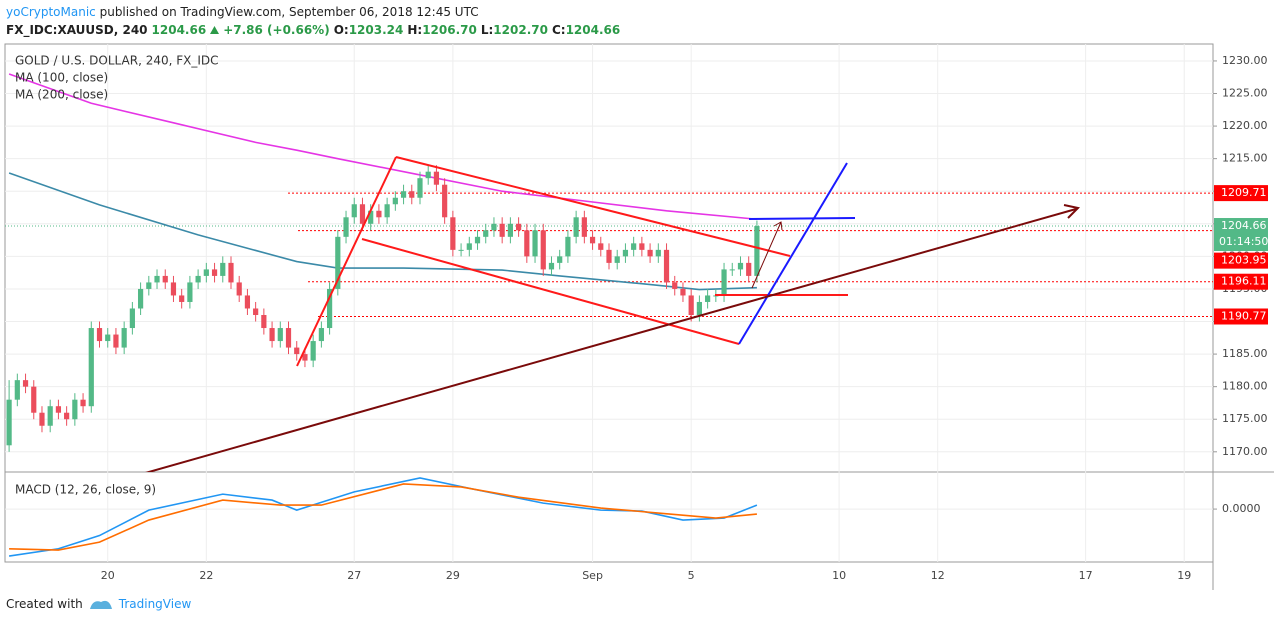 The image size is (1274, 623). Describe the element at coordinates (215, 30) in the screenshot. I see `up-icon` at that location.